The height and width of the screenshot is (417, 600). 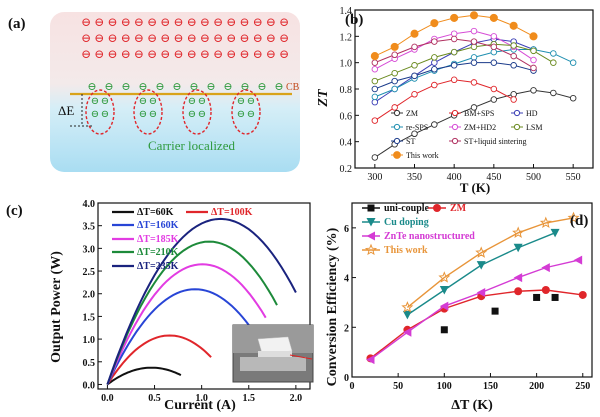 I want to click on series-zm-line, so click(x=476, y=324).